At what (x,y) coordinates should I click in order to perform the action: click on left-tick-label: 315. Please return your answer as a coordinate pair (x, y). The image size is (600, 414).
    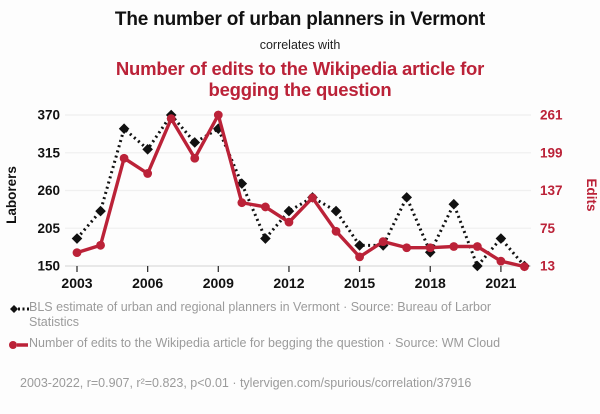
    Looking at the image, I should click on (48, 152).